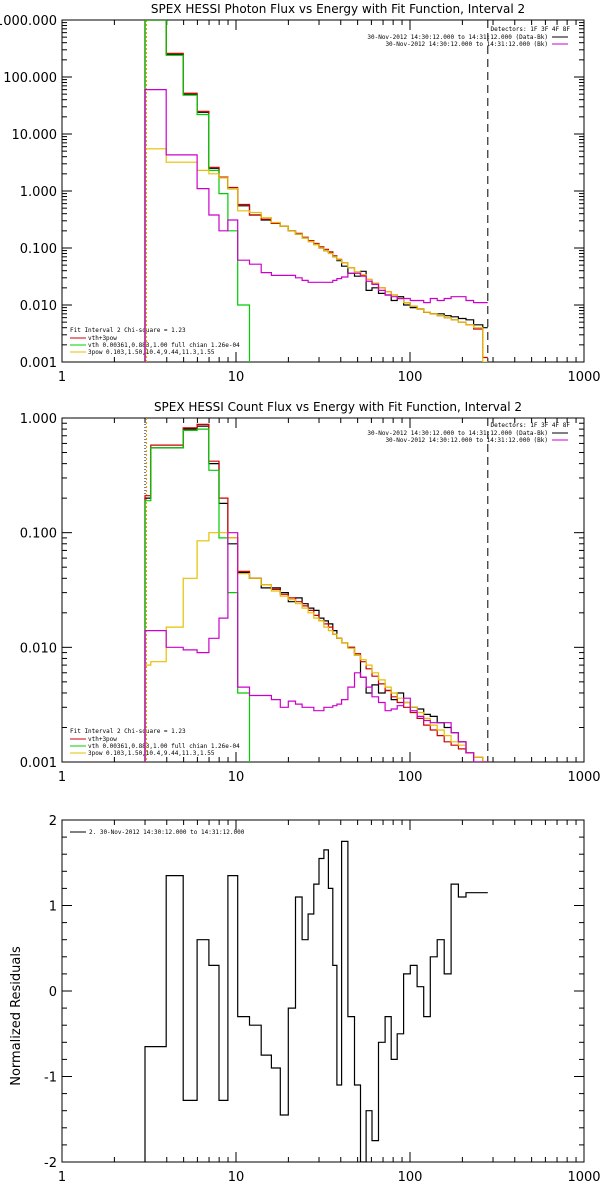  What do you see at coordinates (531, 425) in the screenshot?
I see `count-detectors-label: Detectors: 1F 3F 4F 8F` at bounding box center [531, 425].